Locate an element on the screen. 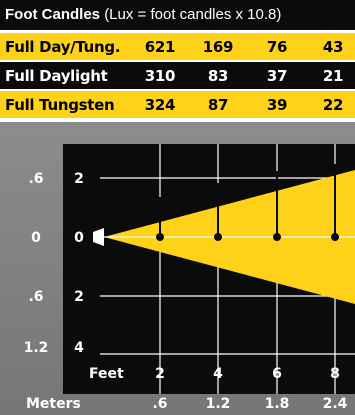 The height and width of the screenshot is (415, 355). measurement-markers is located at coordinates (247, 202).